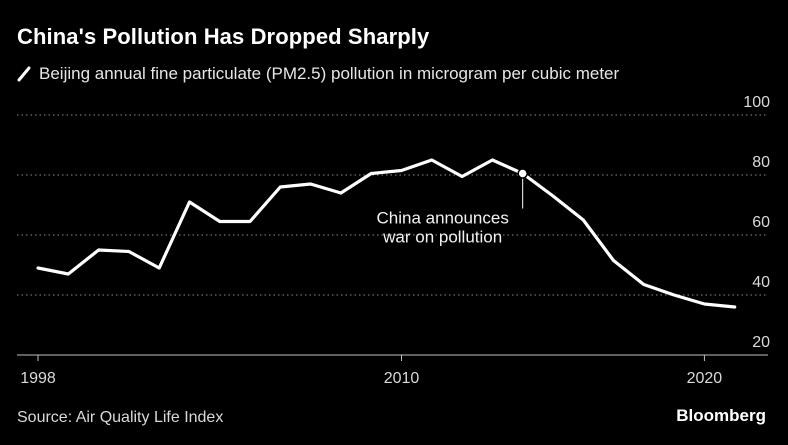  Describe the element at coordinates (761, 162) in the screenshot. I see `y-tick-label-80: 80` at that location.